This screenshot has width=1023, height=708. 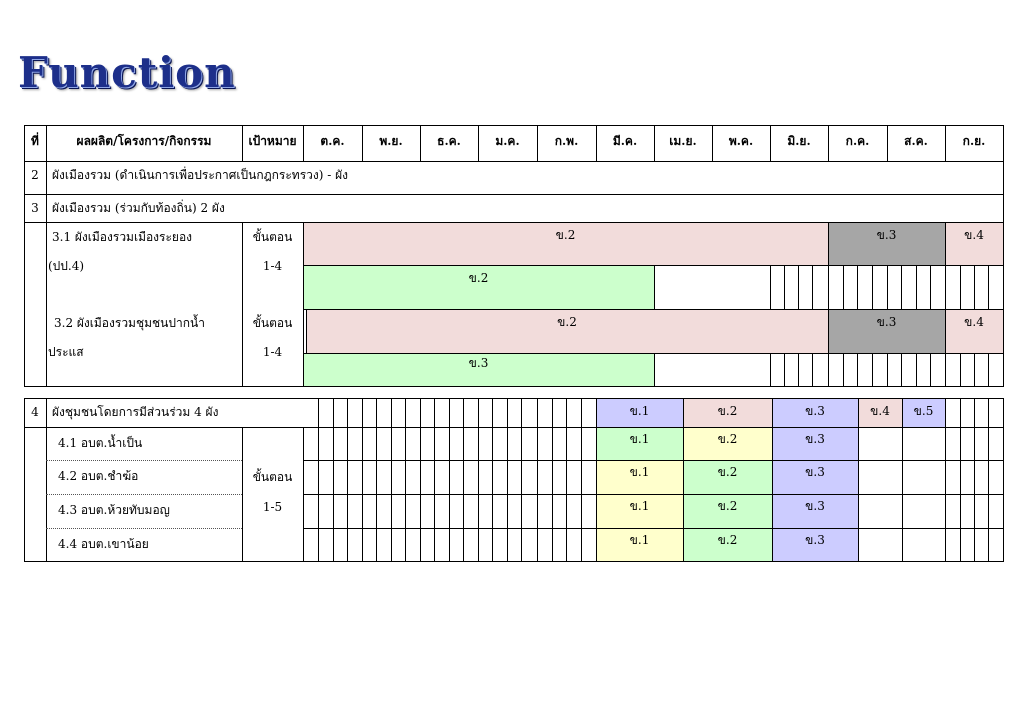 What do you see at coordinates (114, 510) in the screenshot?
I see `row-label: 4.3 อบต.ห้วยทับมอญ` at bounding box center [114, 510].